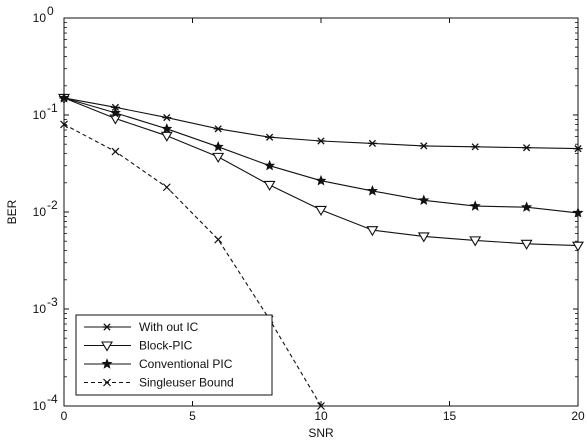 This screenshot has width=587, height=441. What do you see at coordinates (52, 205) in the screenshot?
I see `y-tick-exponent: -2` at bounding box center [52, 205].